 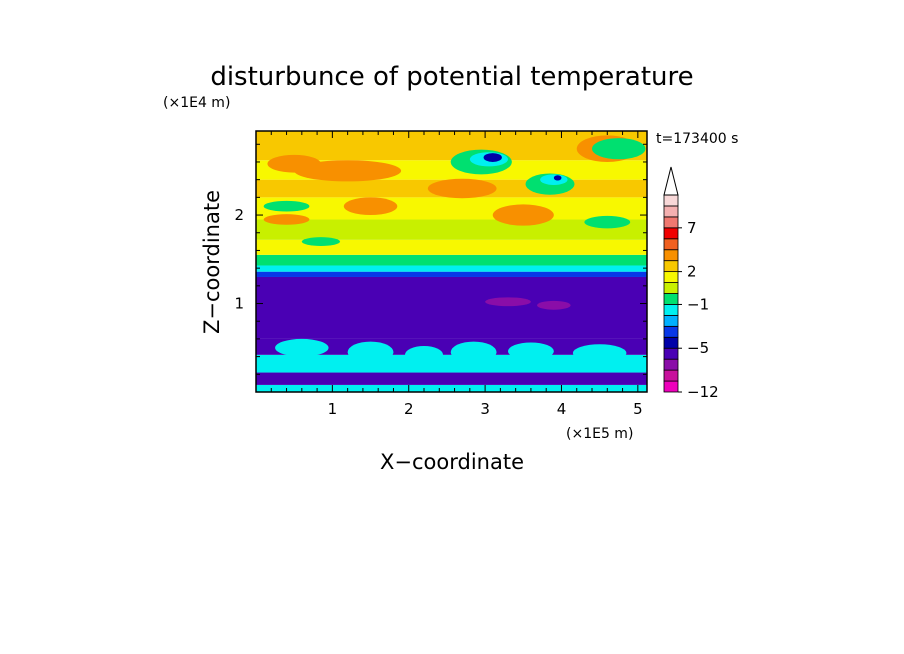 What do you see at coordinates (409, 409) in the screenshot?
I see `x-tick-label: 2` at bounding box center [409, 409].